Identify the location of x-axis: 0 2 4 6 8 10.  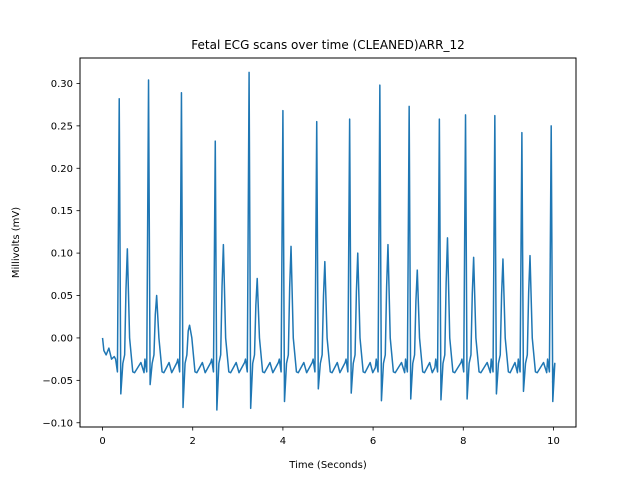
(329, 437).